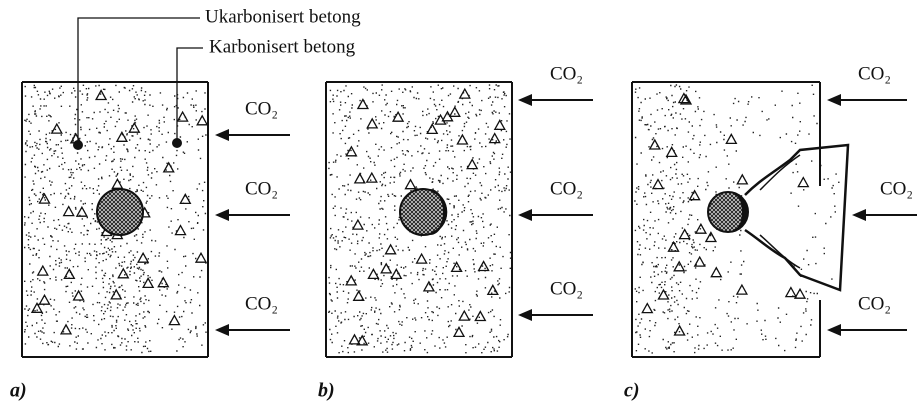 This screenshot has height=405, width=917. What do you see at coordinates (422, 212) in the screenshot?
I see `rebar` at bounding box center [422, 212].